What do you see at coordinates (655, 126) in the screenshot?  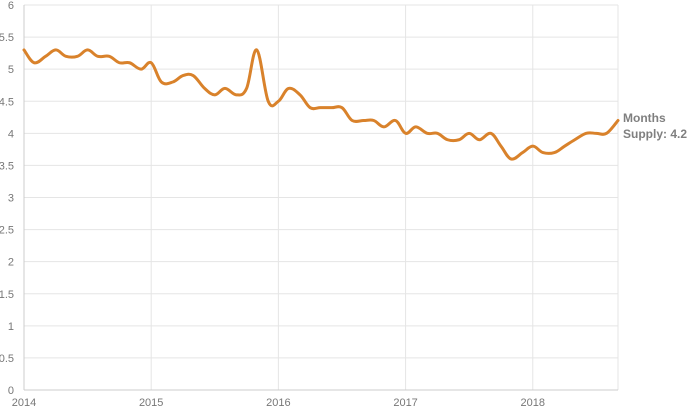 I see `end-annotation: Months Supply: 4.2` at bounding box center [655, 126].